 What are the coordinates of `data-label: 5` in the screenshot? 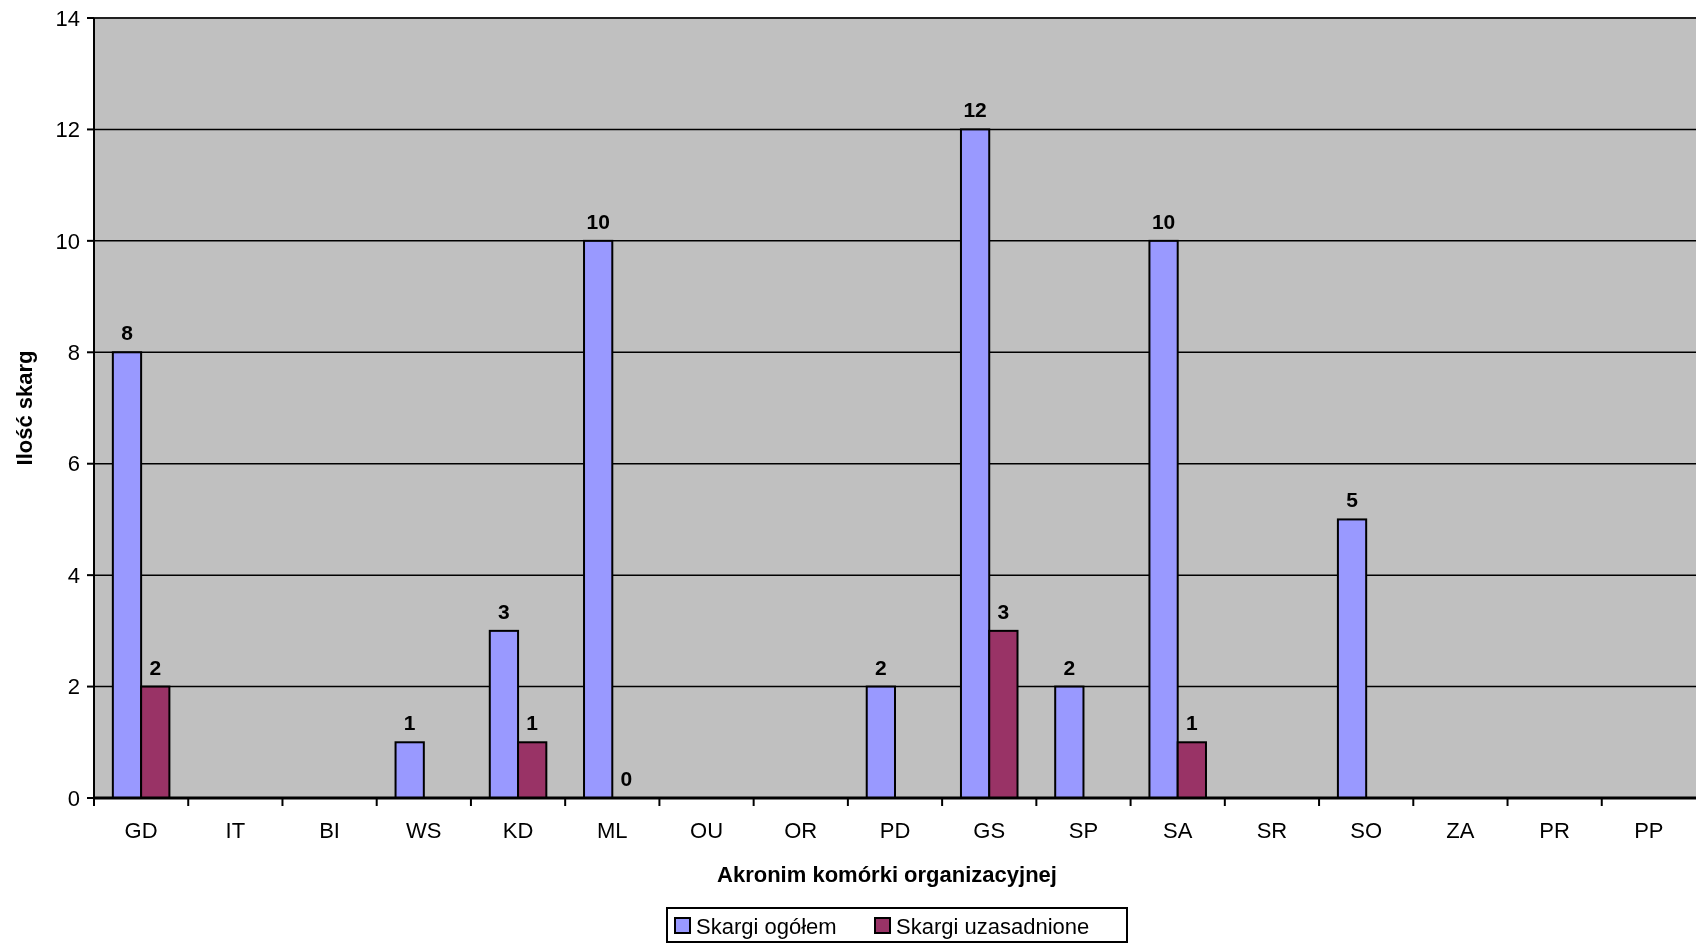 It's located at (1352, 500).